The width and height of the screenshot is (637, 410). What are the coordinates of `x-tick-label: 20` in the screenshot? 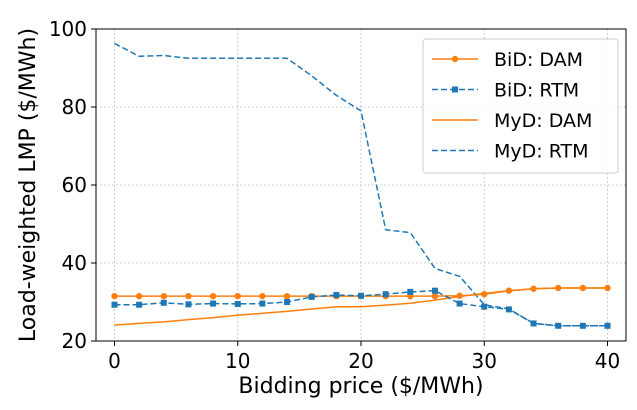 It's located at (360, 361).